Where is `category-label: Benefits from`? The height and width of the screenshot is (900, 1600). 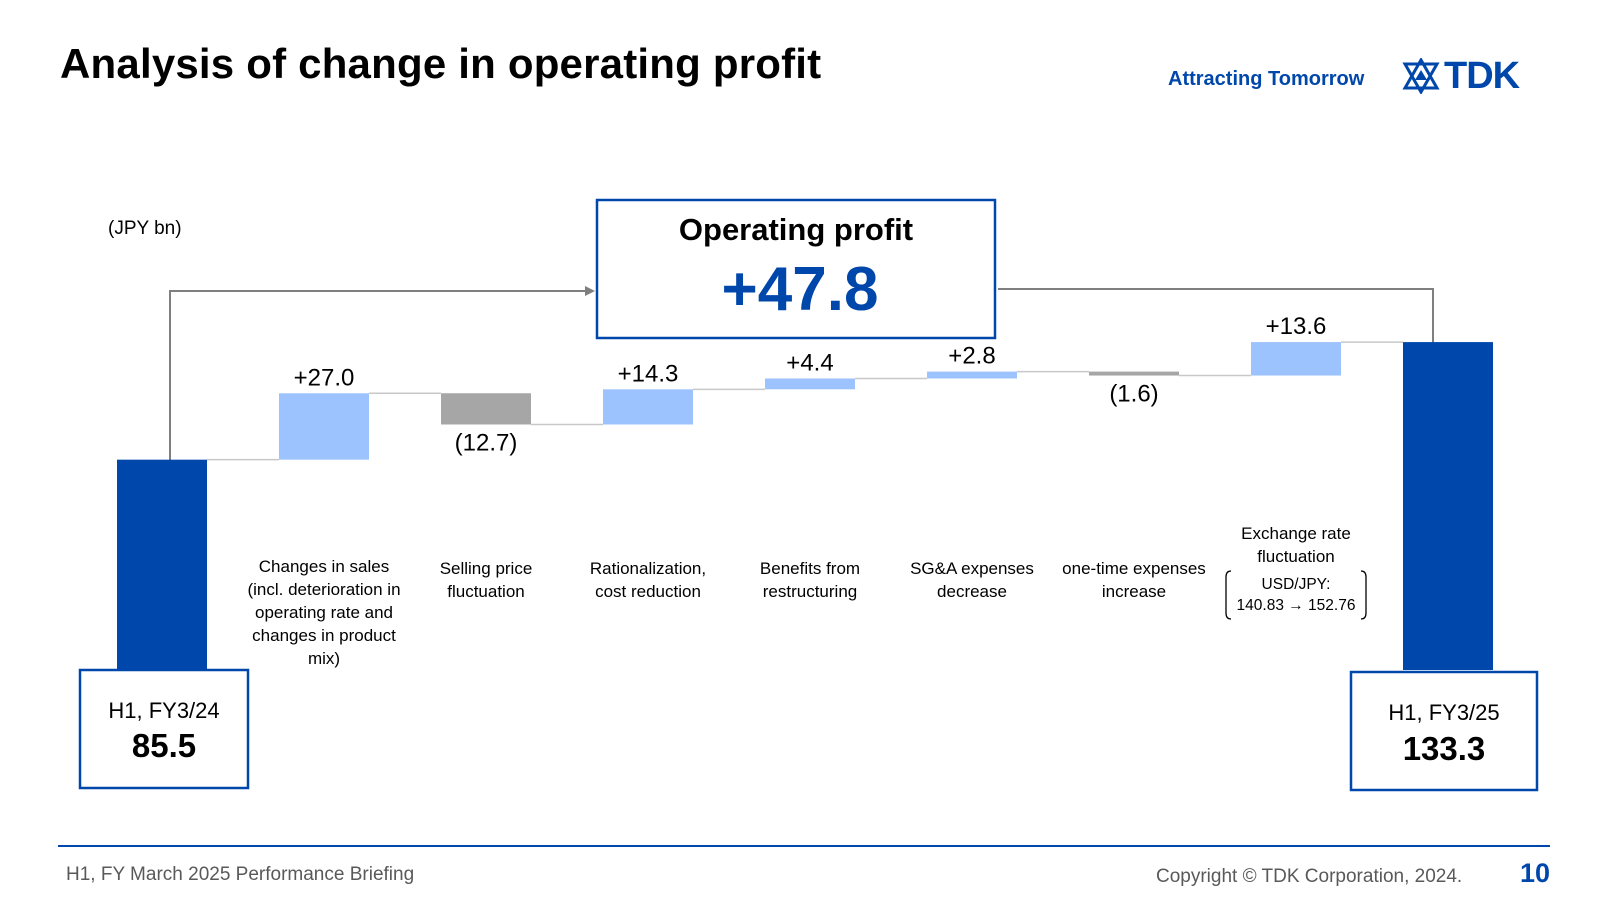 category-label: Benefits from is located at coordinates (810, 568).